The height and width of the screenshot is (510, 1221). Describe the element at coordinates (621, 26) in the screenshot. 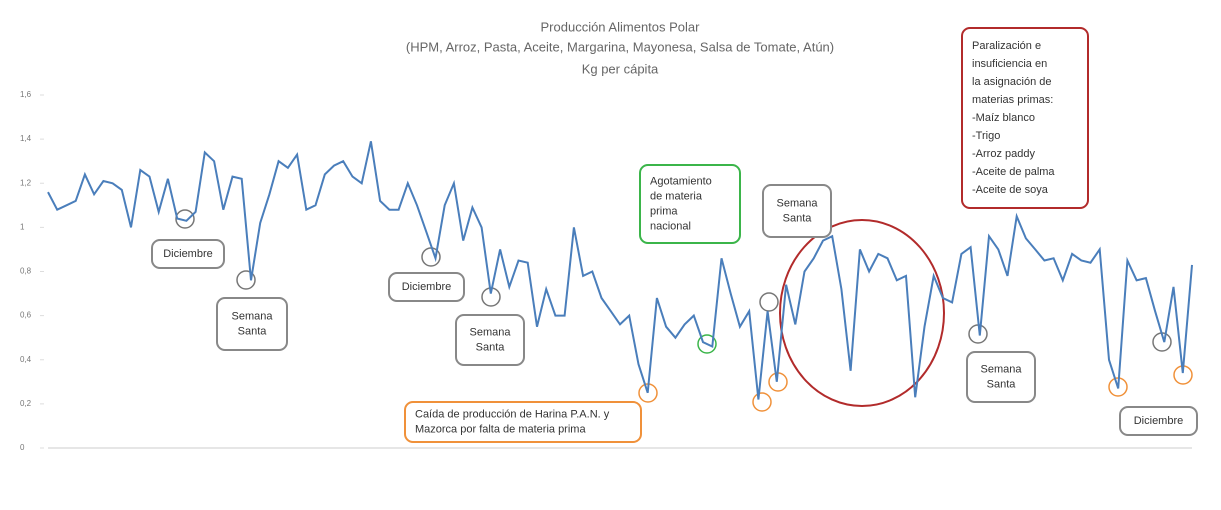

I see `chart-title: Producción Alimentos Polar` at that location.